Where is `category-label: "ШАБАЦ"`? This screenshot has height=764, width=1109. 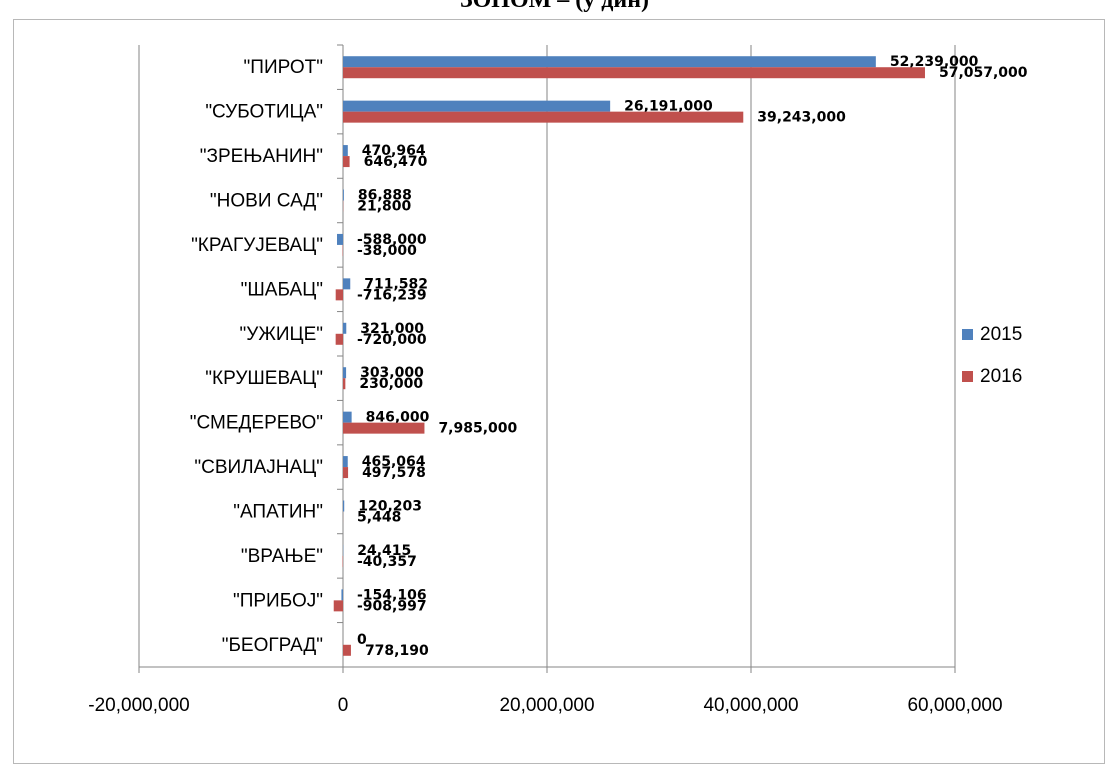
category-label: "ШАБАЦ" is located at coordinates (282, 289).